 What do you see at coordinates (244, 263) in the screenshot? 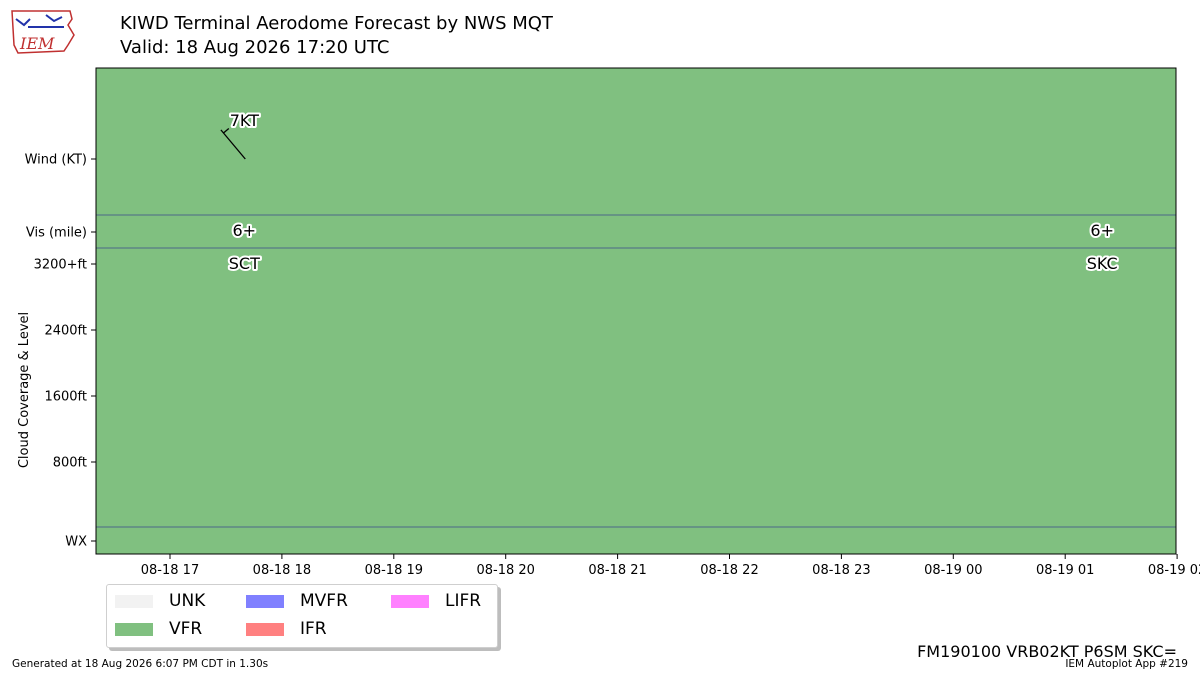
I see `cloud-label-0: SCT` at bounding box center [244, 263].